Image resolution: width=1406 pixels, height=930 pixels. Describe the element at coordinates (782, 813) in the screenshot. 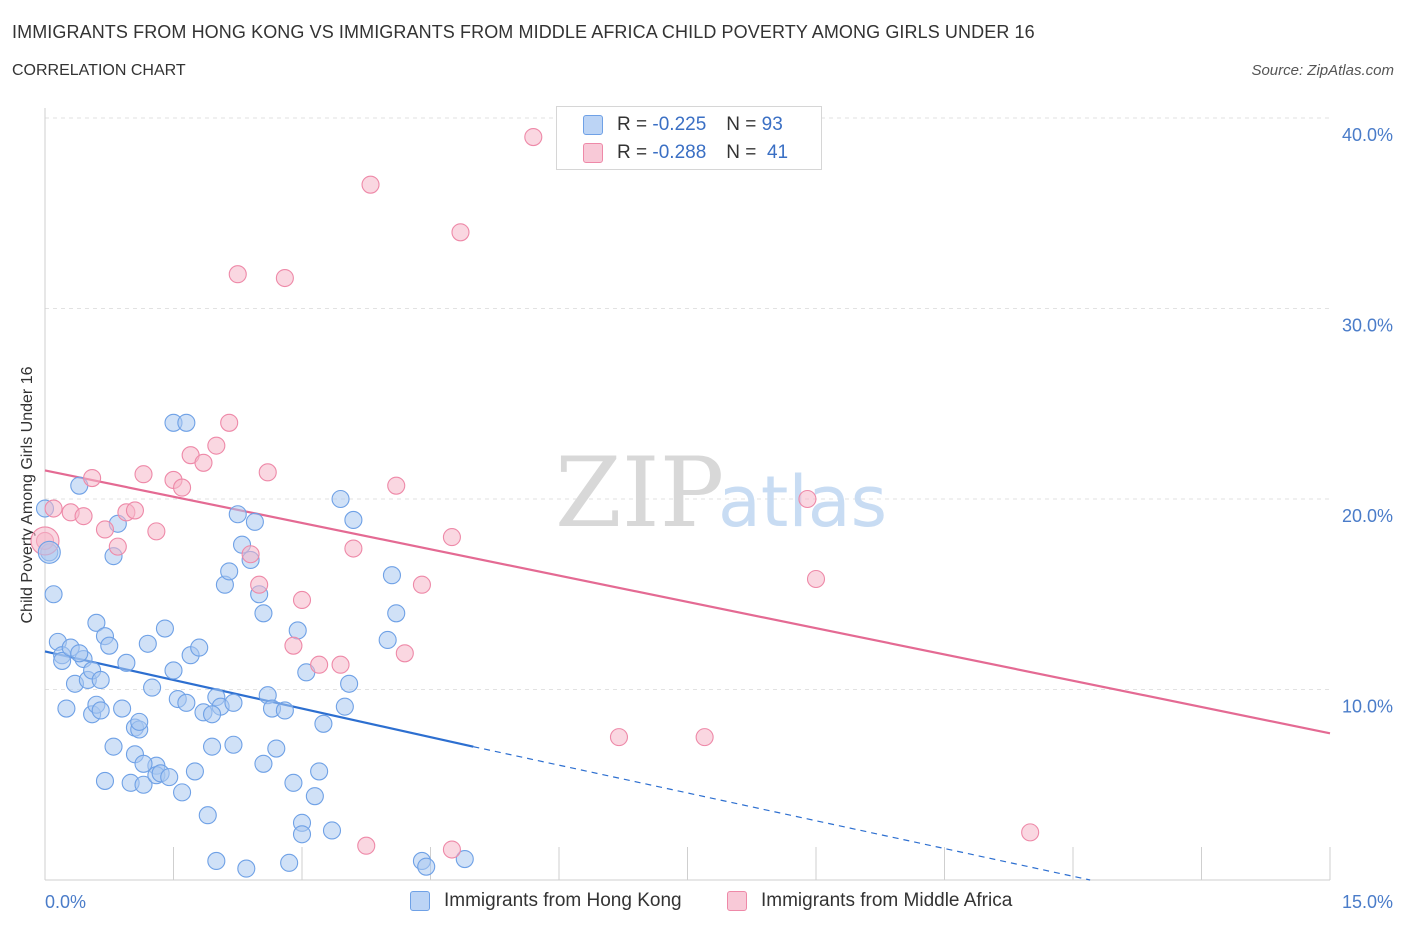

I see `trend-extension-hong-kong` at that location.